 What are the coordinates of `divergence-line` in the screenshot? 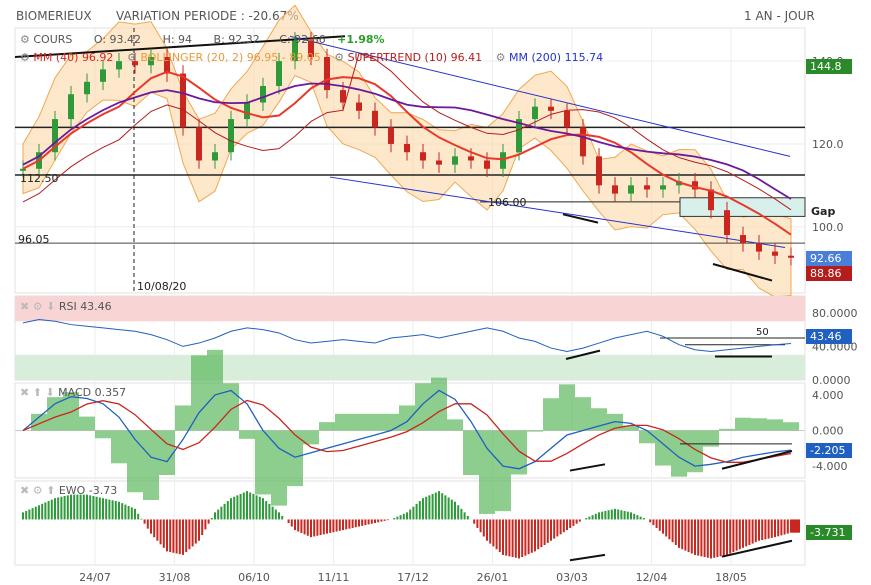 It's located at (742, 272).